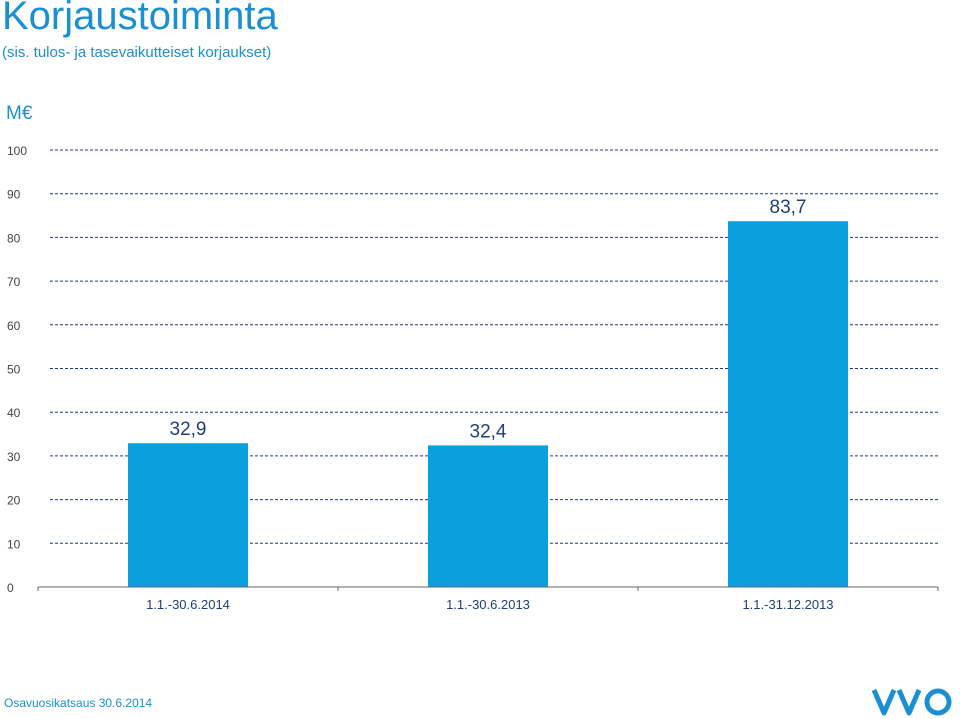 The height and width of the screenshot is (719, 960). I want to click on y-axis-ticks: 0 10 20 30 40 50 60 70 80 90 100, so click(17, 369).